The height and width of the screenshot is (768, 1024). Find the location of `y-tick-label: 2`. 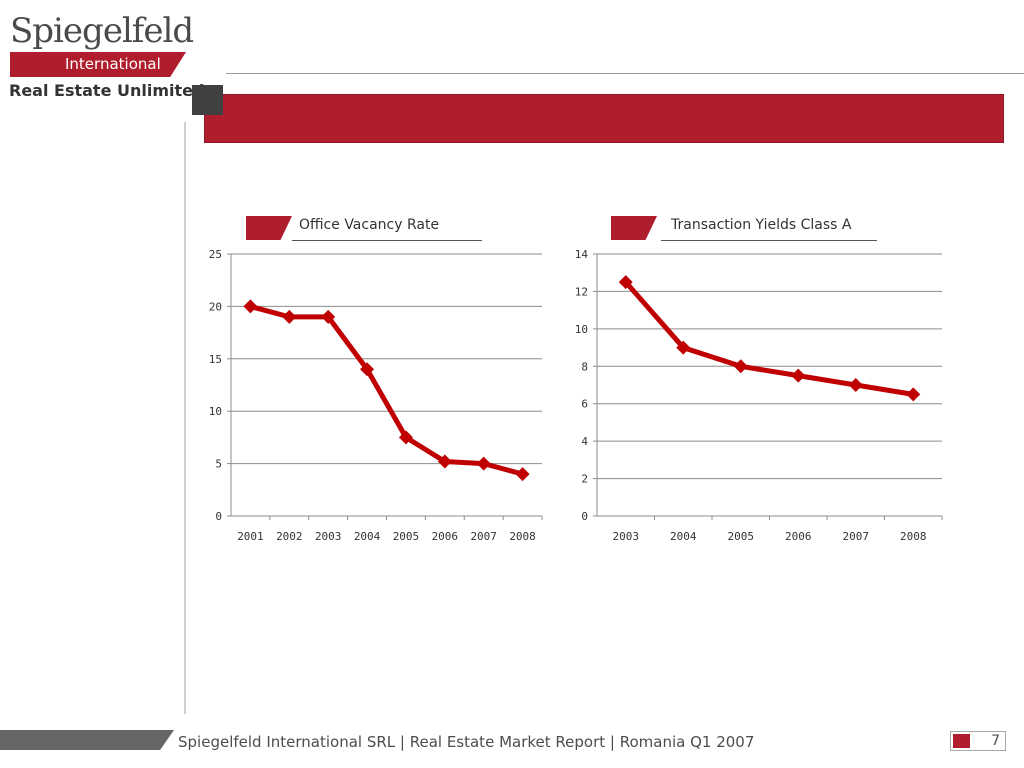

y-tick-label: 2 is located at coordinates (584, 479).